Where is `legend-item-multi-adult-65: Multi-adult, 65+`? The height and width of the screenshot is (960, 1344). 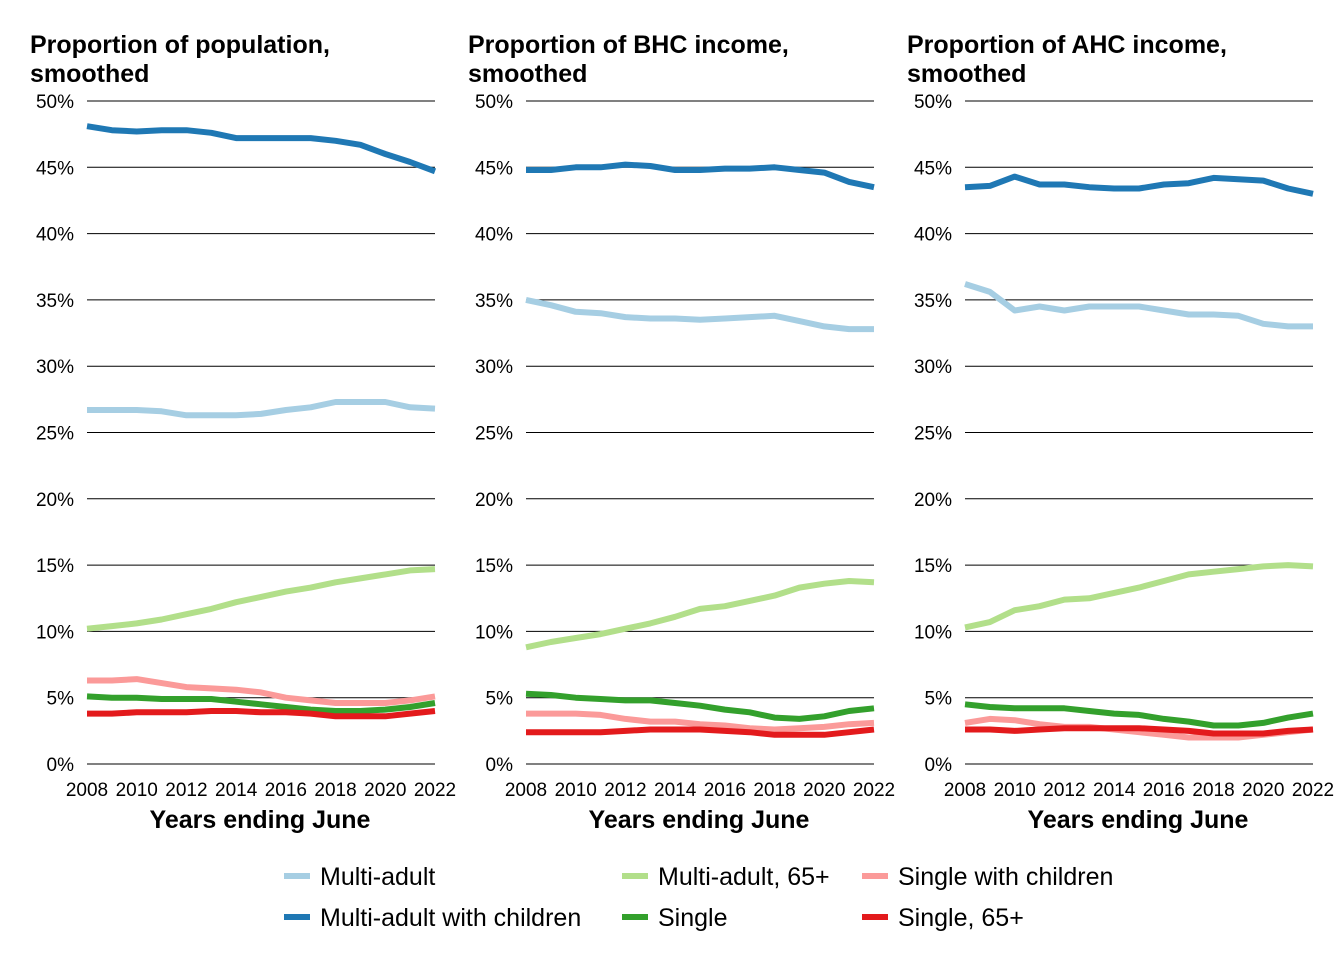 legend-item-multi-adult-65: Multi-adult, 65+ is located at coordinates (726, 877).